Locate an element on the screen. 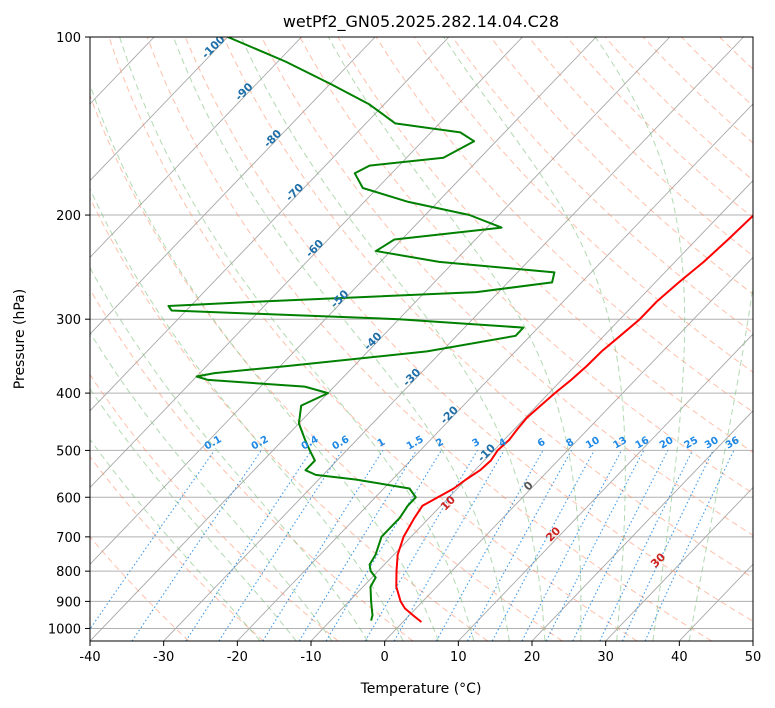  x-tick-label: -20 is located at coordinates (237, 657).